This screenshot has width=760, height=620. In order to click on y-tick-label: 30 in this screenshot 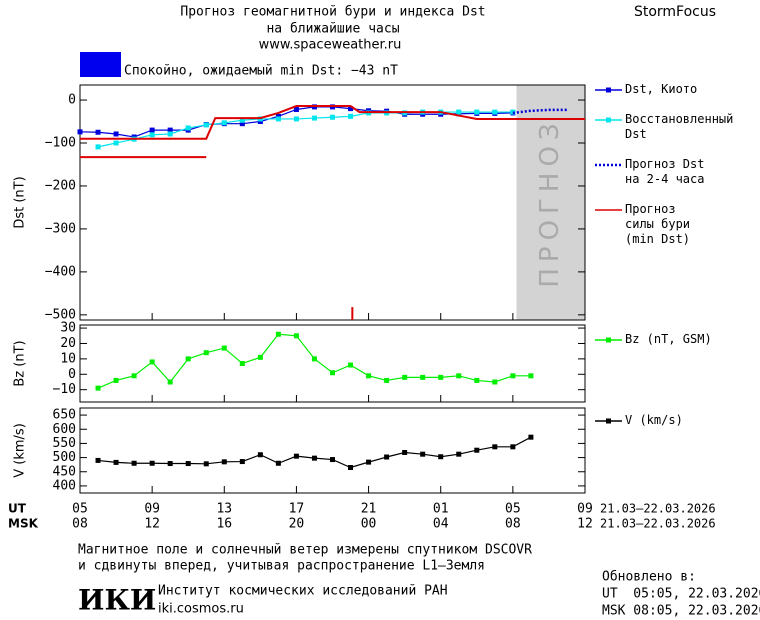, I will do `click(68, 328)`.